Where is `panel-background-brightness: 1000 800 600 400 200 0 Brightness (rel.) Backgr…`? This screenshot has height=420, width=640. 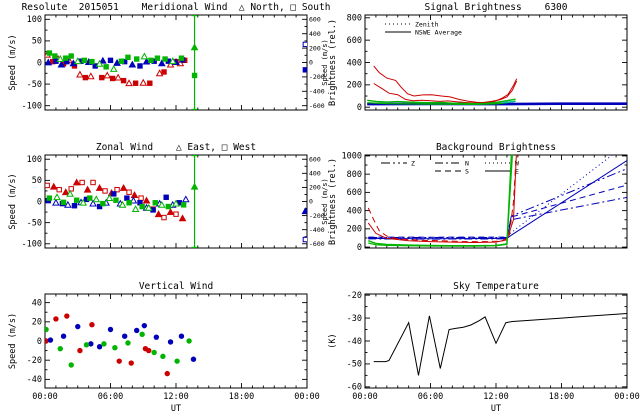
panel-background-brightness: 1000 800 600 400 200 0 Brightness (rel.) Backgr… is located at coordinates (478, 197).